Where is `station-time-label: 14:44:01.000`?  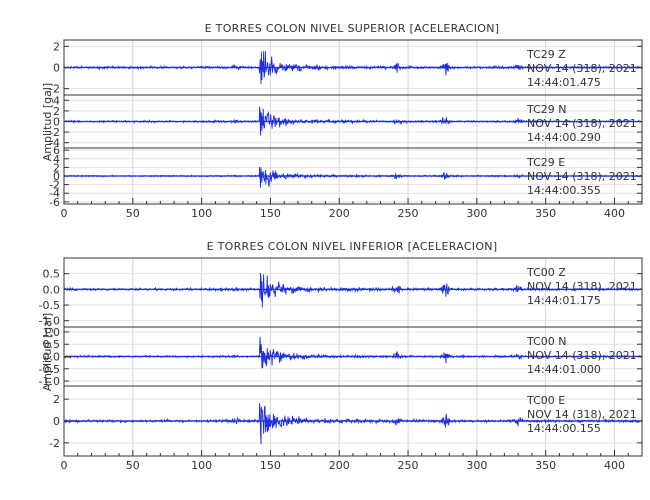
station-time-label: 14:44:01.000 is located at coordinates (564, 369).